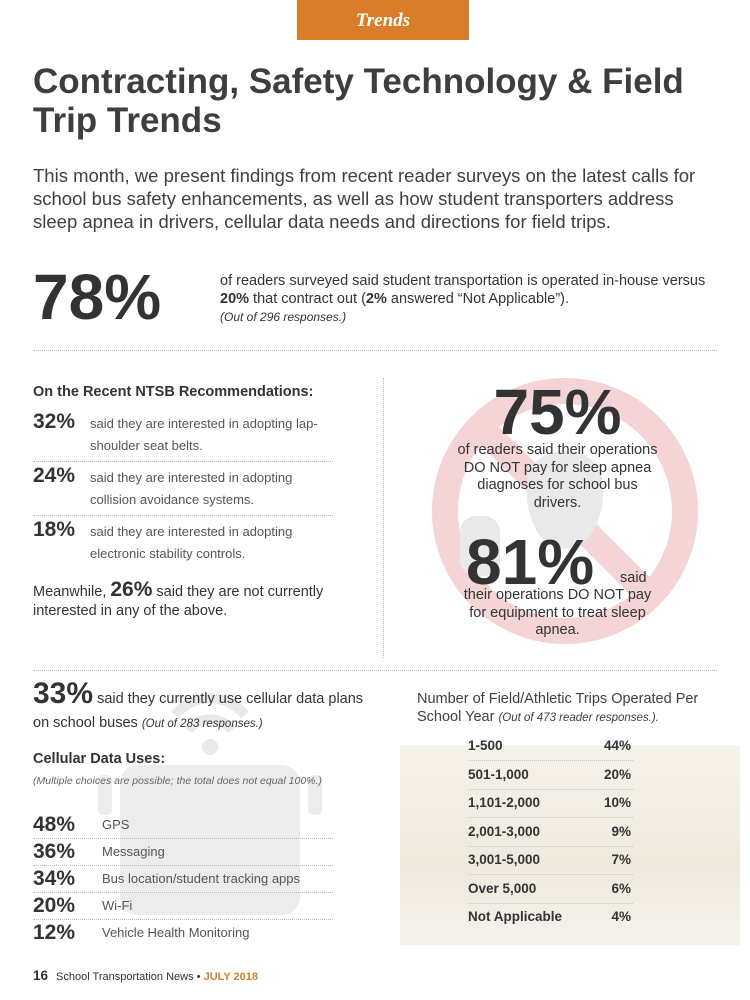 Image resolution: width=750 pixels, height=1000 pixels. What do you see at coordinates (621, 859) in the screenshot?
I see `trips-value: 7%` at bounding box center [621, 859].